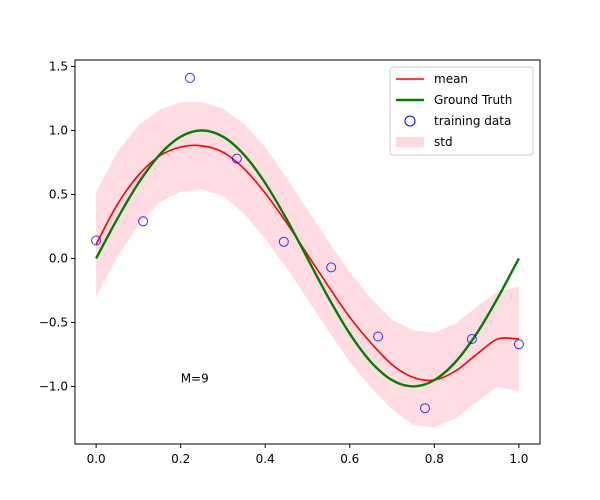 The height and width of the screenshot is (500, 600). What do you see at coordinates (443, 142) in the screenshot?
I see `legend-std-label: std` at bounding box center [443, 142].